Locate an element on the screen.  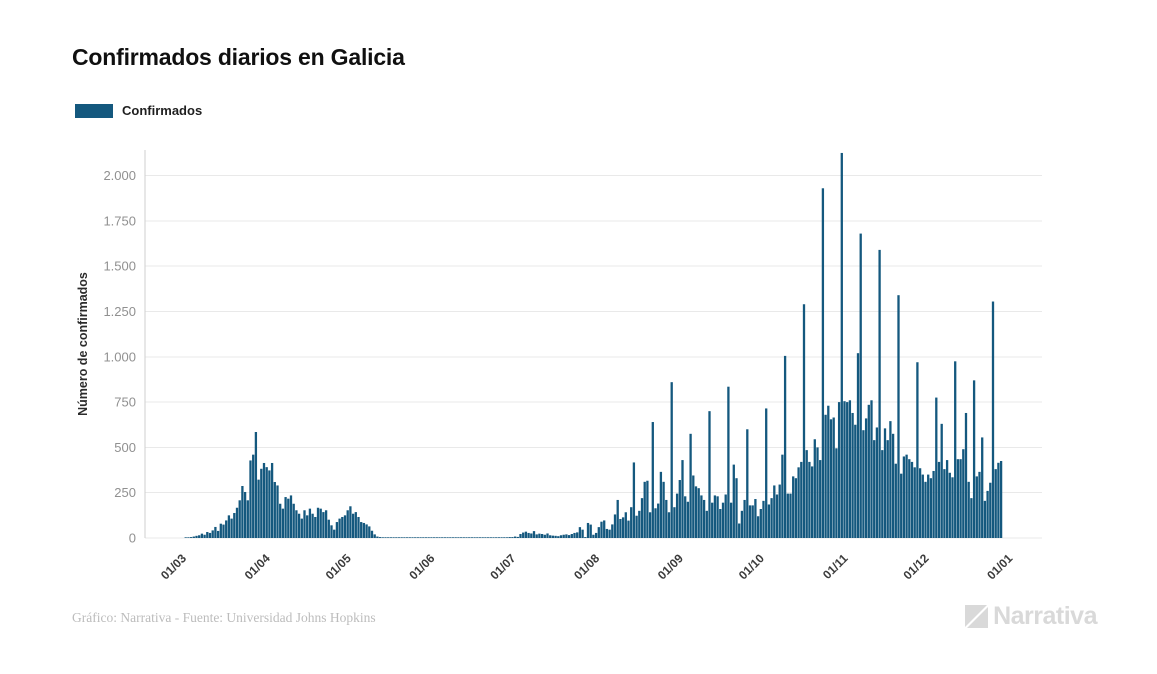
x-tick-label: 01/08 is located at coordinates (586, 566).